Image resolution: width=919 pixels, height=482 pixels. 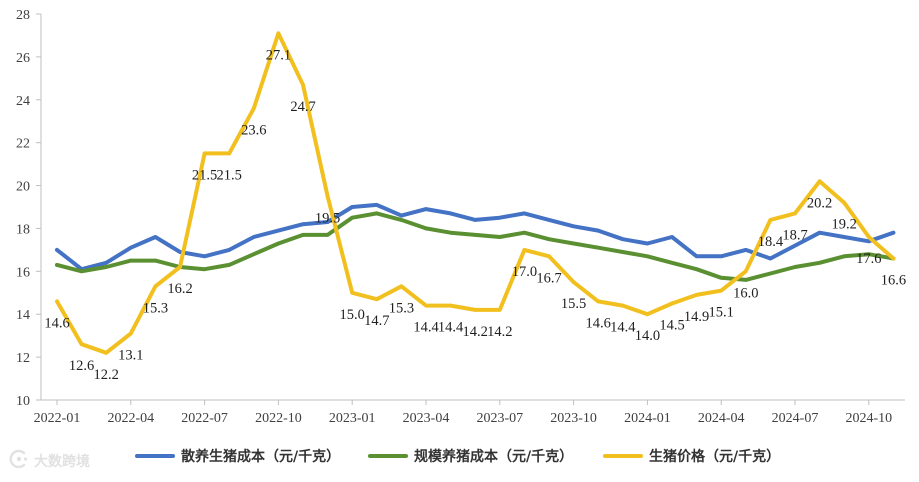 What do you see at coordinates (696, 317) in the screenshot?
I see `data-label: 14.9` at bounding box center [696, 317].